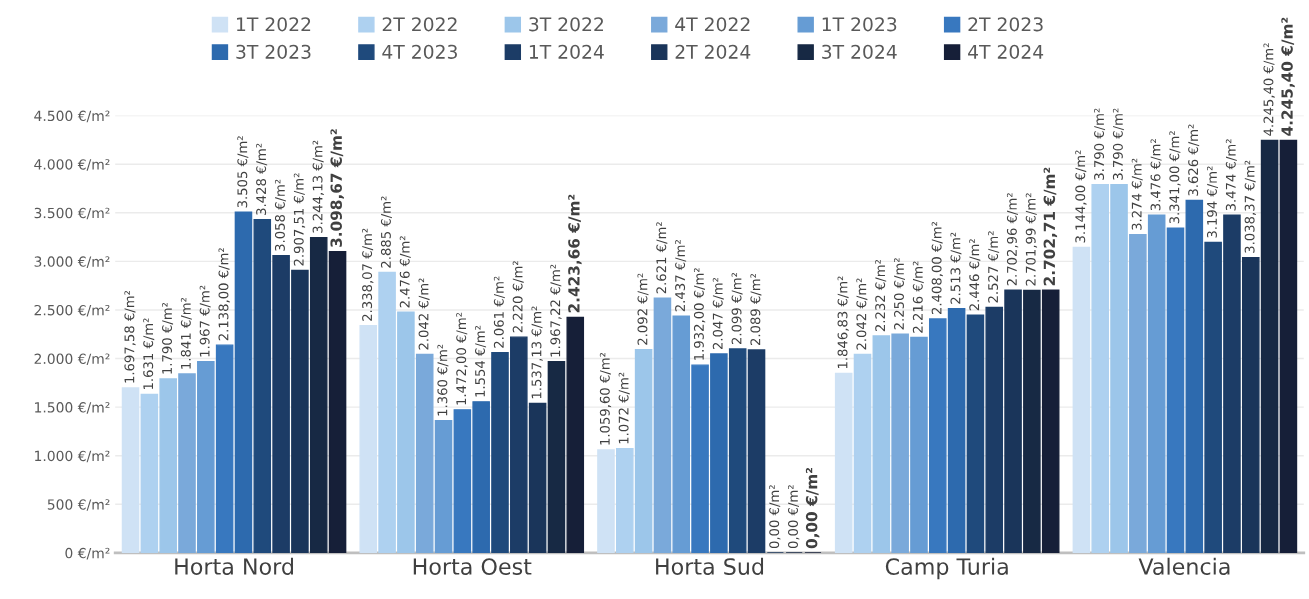 The image size is (1309, 599). I want to click on data-label: 3.476 €/m², so click(1156, 175).